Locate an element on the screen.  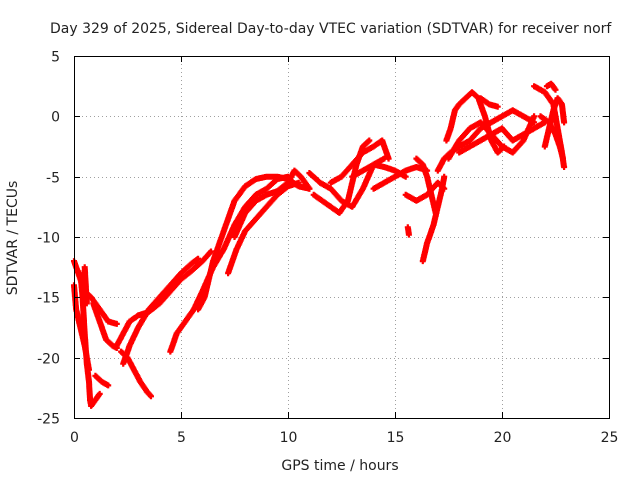
x-tick-label: 15 is located at coordinates (396, 438).